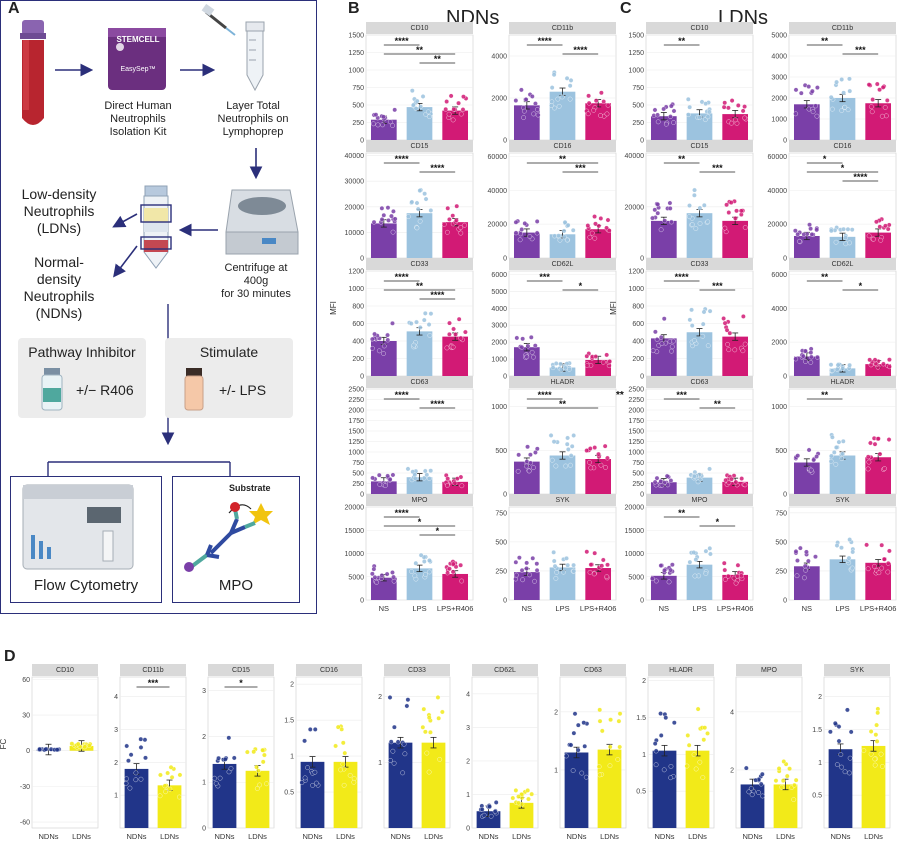 This screenshot has height=841, width=900. Describe the element at coordinates (204, 783) in the screenshot. I see `tick-label: 1` at that location.